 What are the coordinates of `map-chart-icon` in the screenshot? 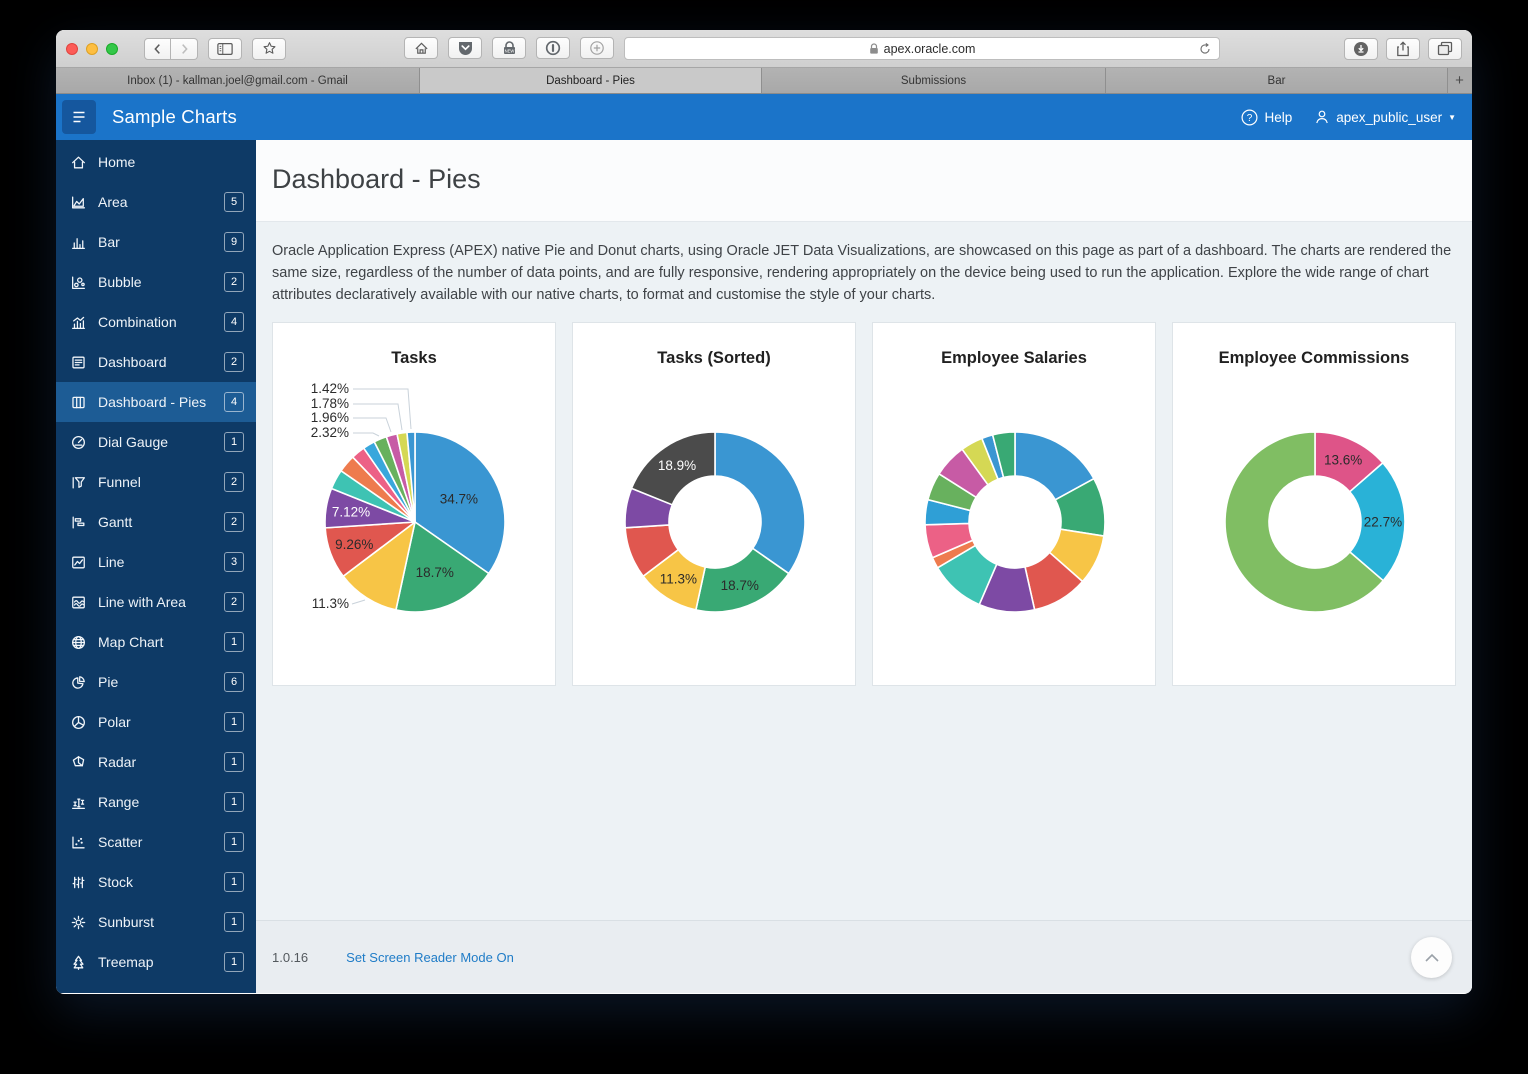 It's located at (78, 642).